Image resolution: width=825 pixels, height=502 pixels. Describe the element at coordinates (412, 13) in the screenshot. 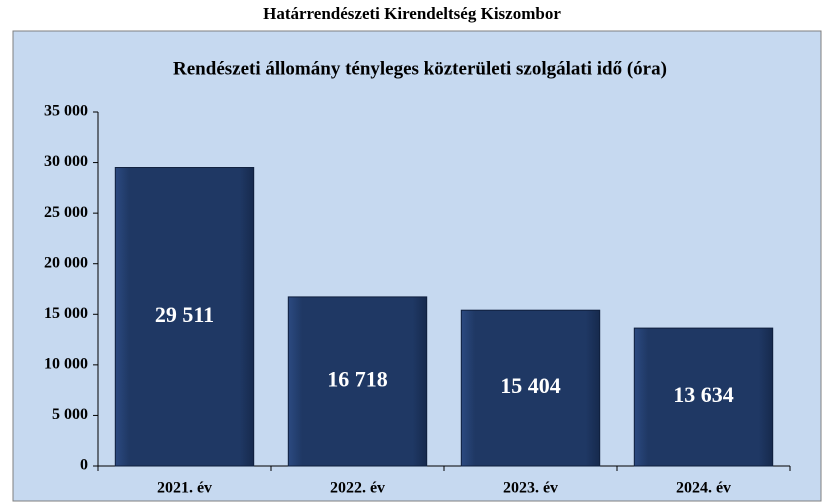

I see `chart-title: Határrendészeti Kirendeltség Kiszombor` at that location.